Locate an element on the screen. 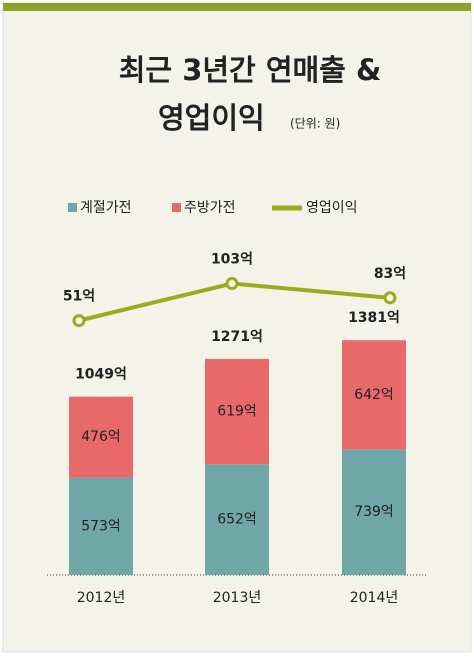 The height and width of the screenshot is (659, 474). total-label: 1271억 is located at coordinates (237, 337).